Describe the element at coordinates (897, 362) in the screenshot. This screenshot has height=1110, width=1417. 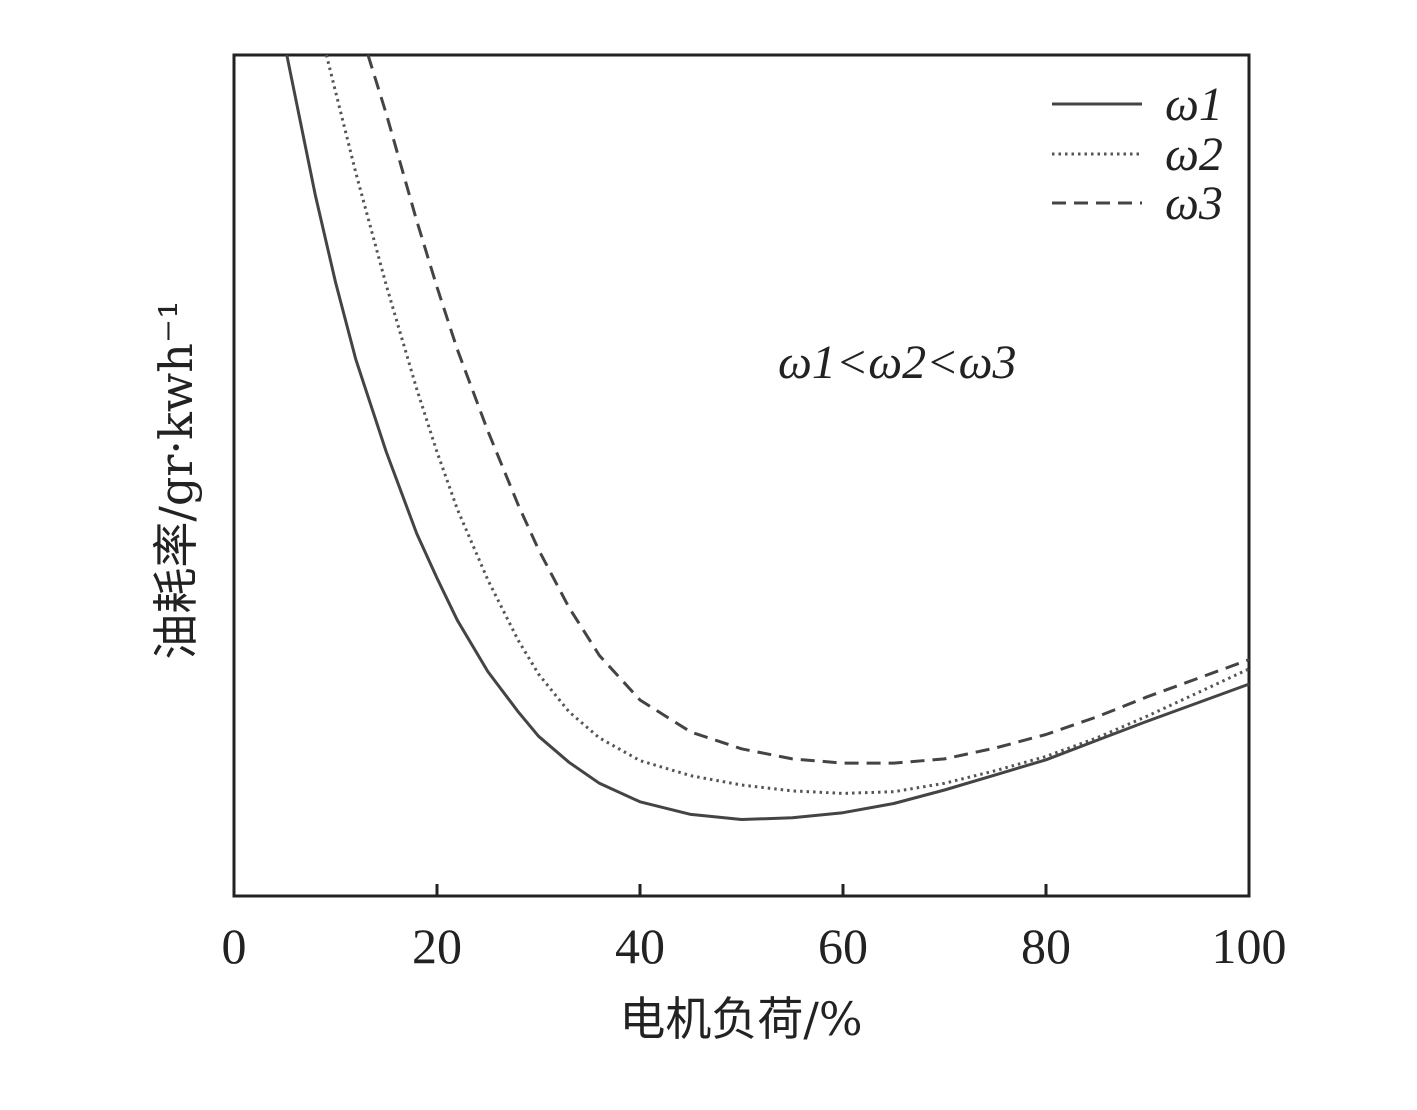
I see `annotation-text: ω1<ω2<ω3` at that location.